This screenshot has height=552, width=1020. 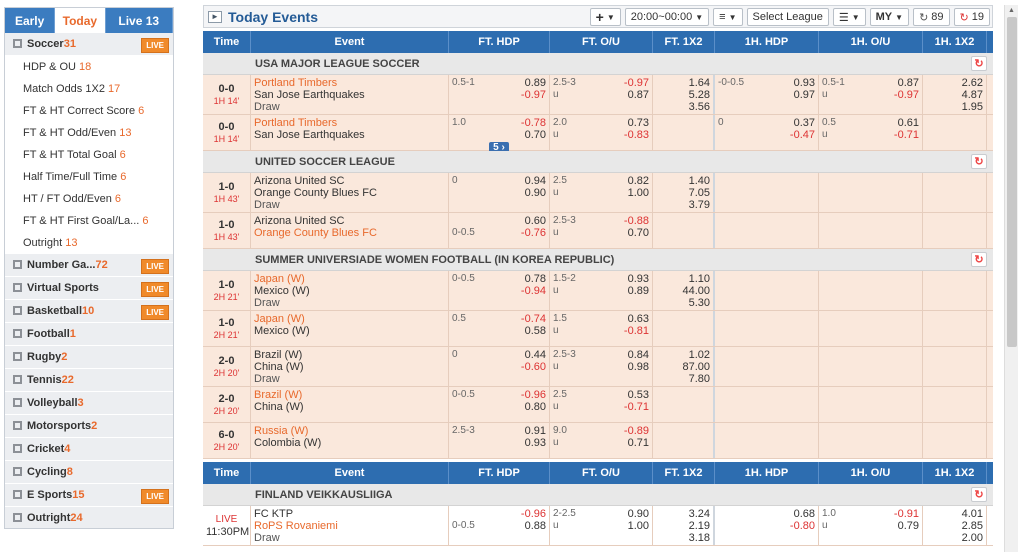 What do you see at coordinates (296, 123) in the screenshot?
I see `home-team: Portland Timbers` at bounding box center [296, 123].